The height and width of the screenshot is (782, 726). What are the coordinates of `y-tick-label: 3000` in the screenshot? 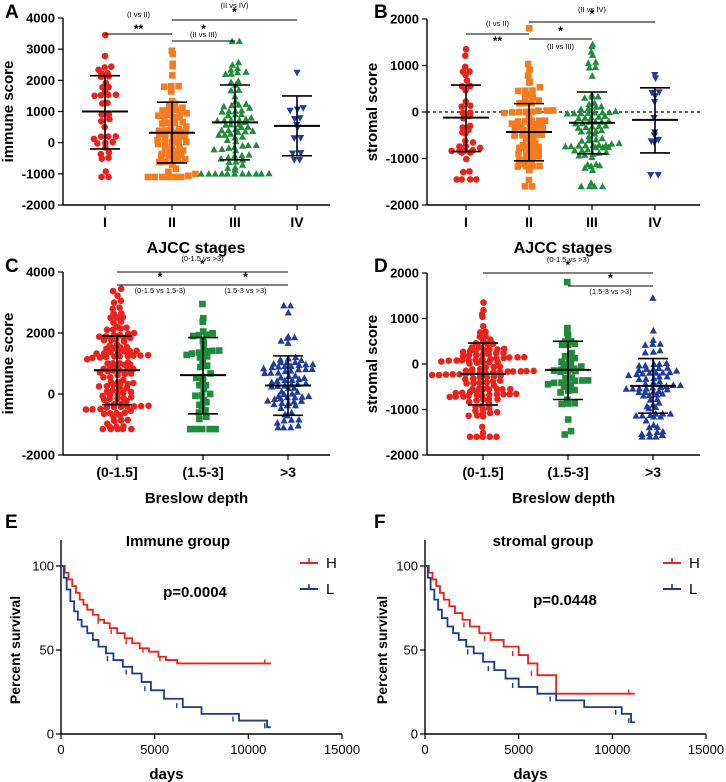 It's located at (40, 49).